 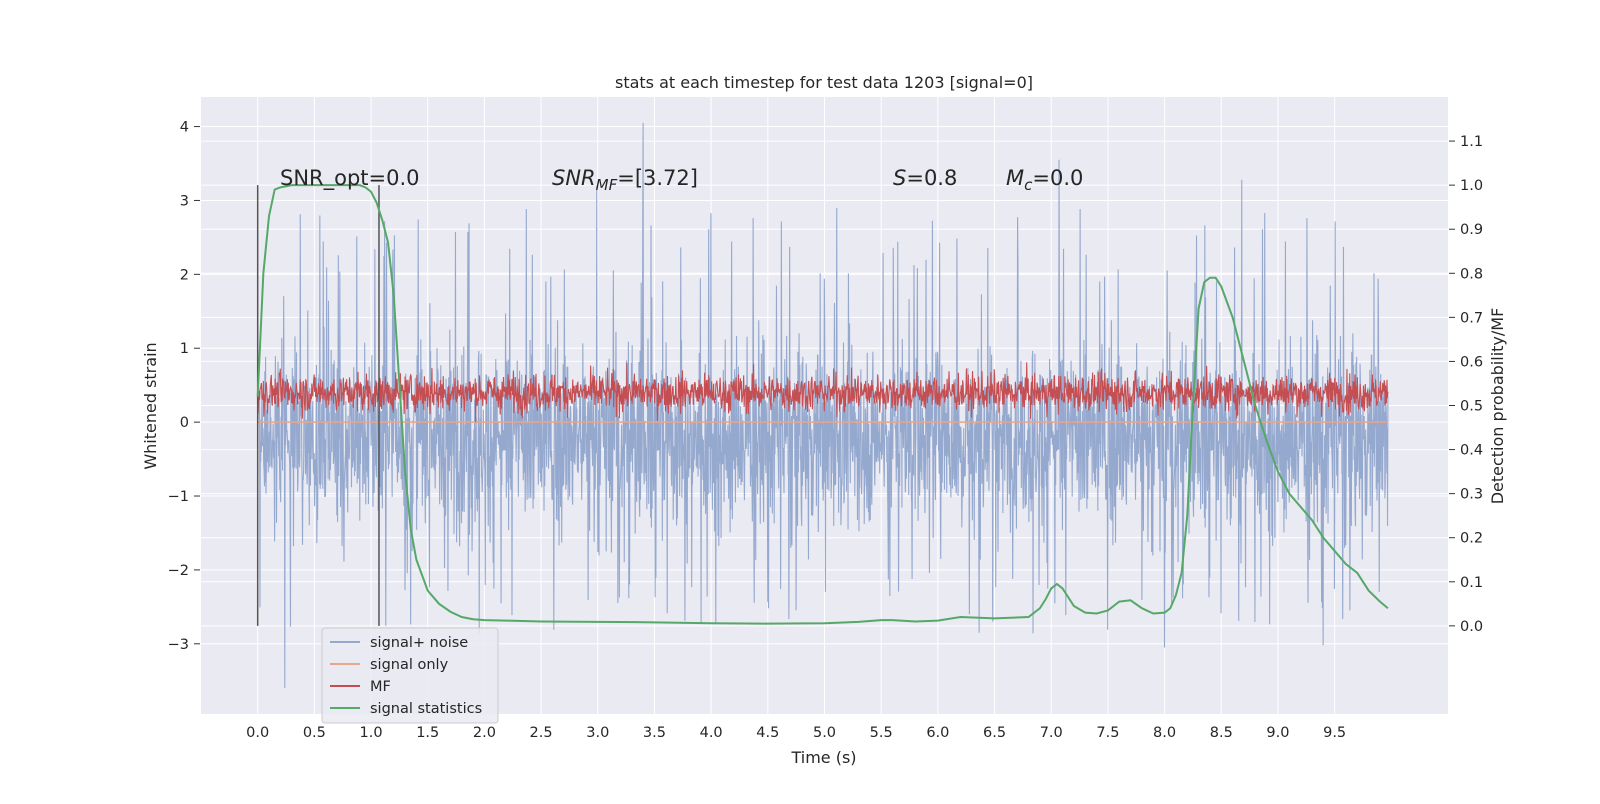 I want to click on y-left-tick-label: −2, so click(x=178, y=571).